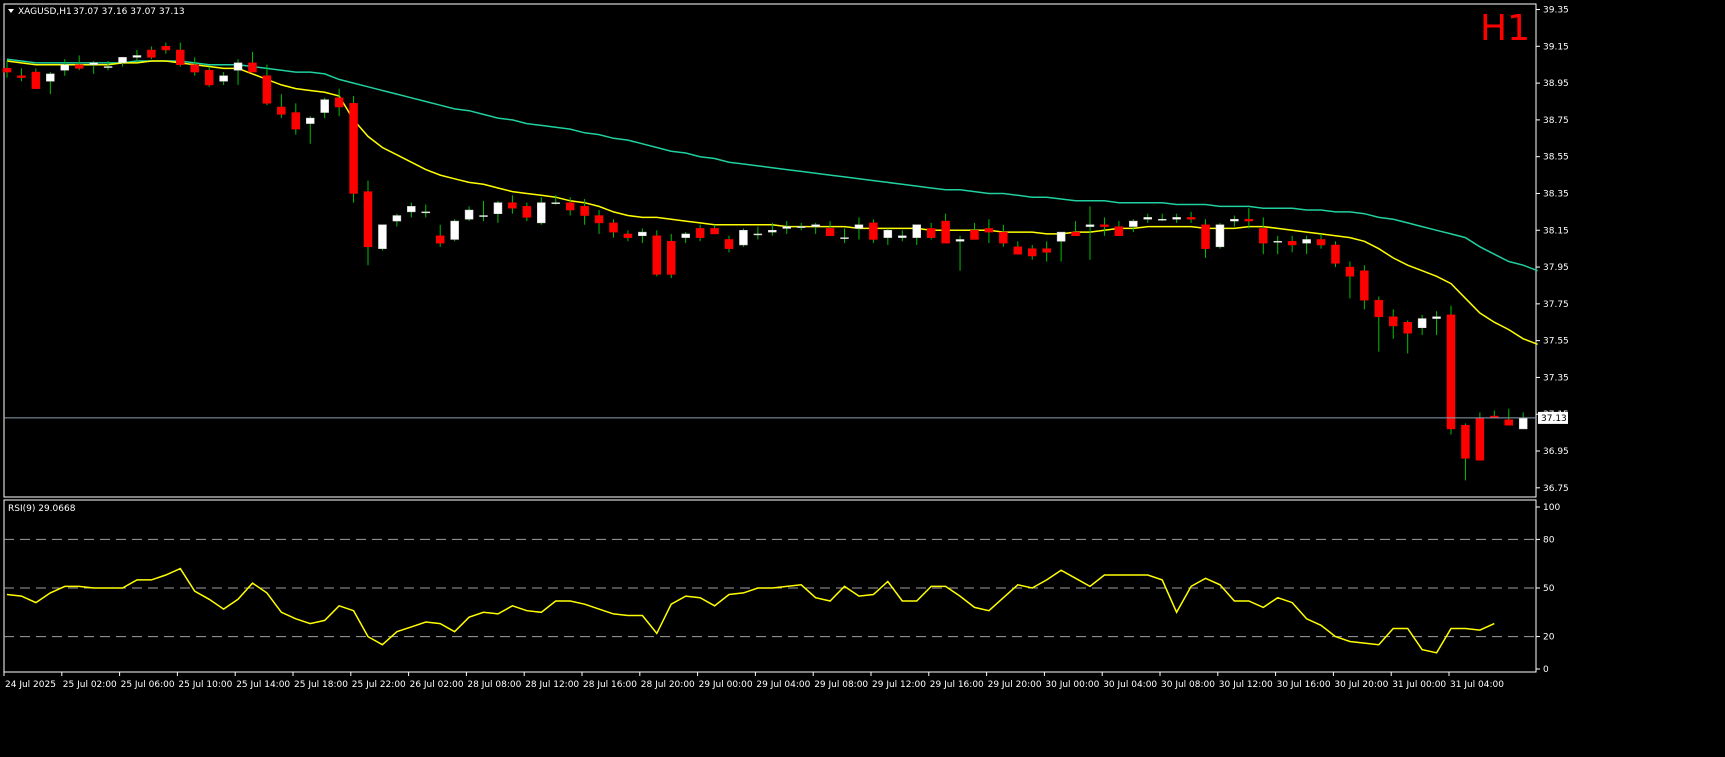 This screenshot has height=757, width=1725. I want to click on price-tick-label: 38.35, so click(1556, 194).